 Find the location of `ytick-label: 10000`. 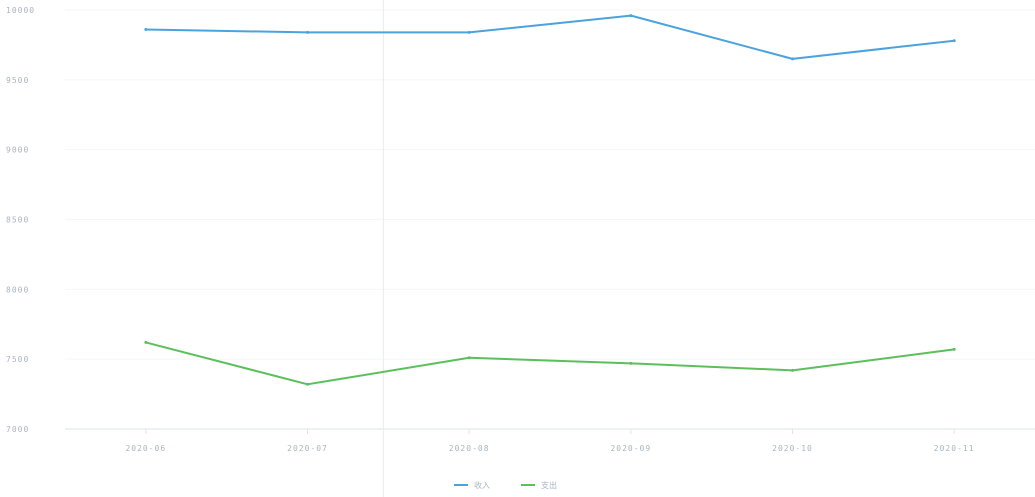

ytick-label: 10000 is located at coordinates (20, 10).